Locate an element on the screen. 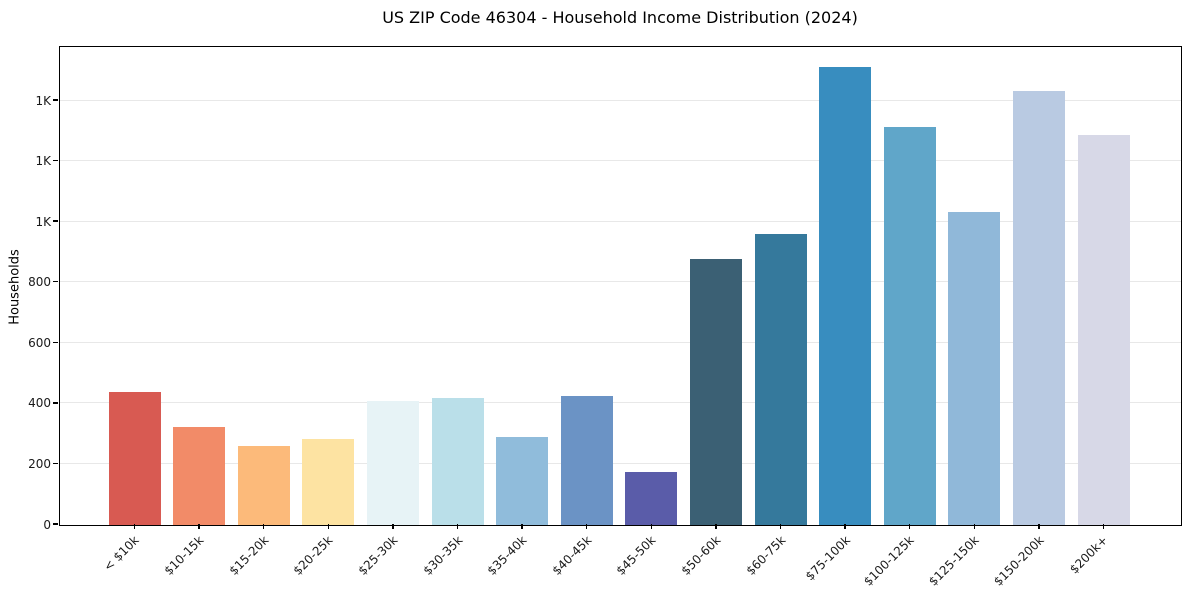 Image resolution: width=1189 pixels, height=590 pixels. x-tick-label: $200k+ is located at coordinates (1089, 555).